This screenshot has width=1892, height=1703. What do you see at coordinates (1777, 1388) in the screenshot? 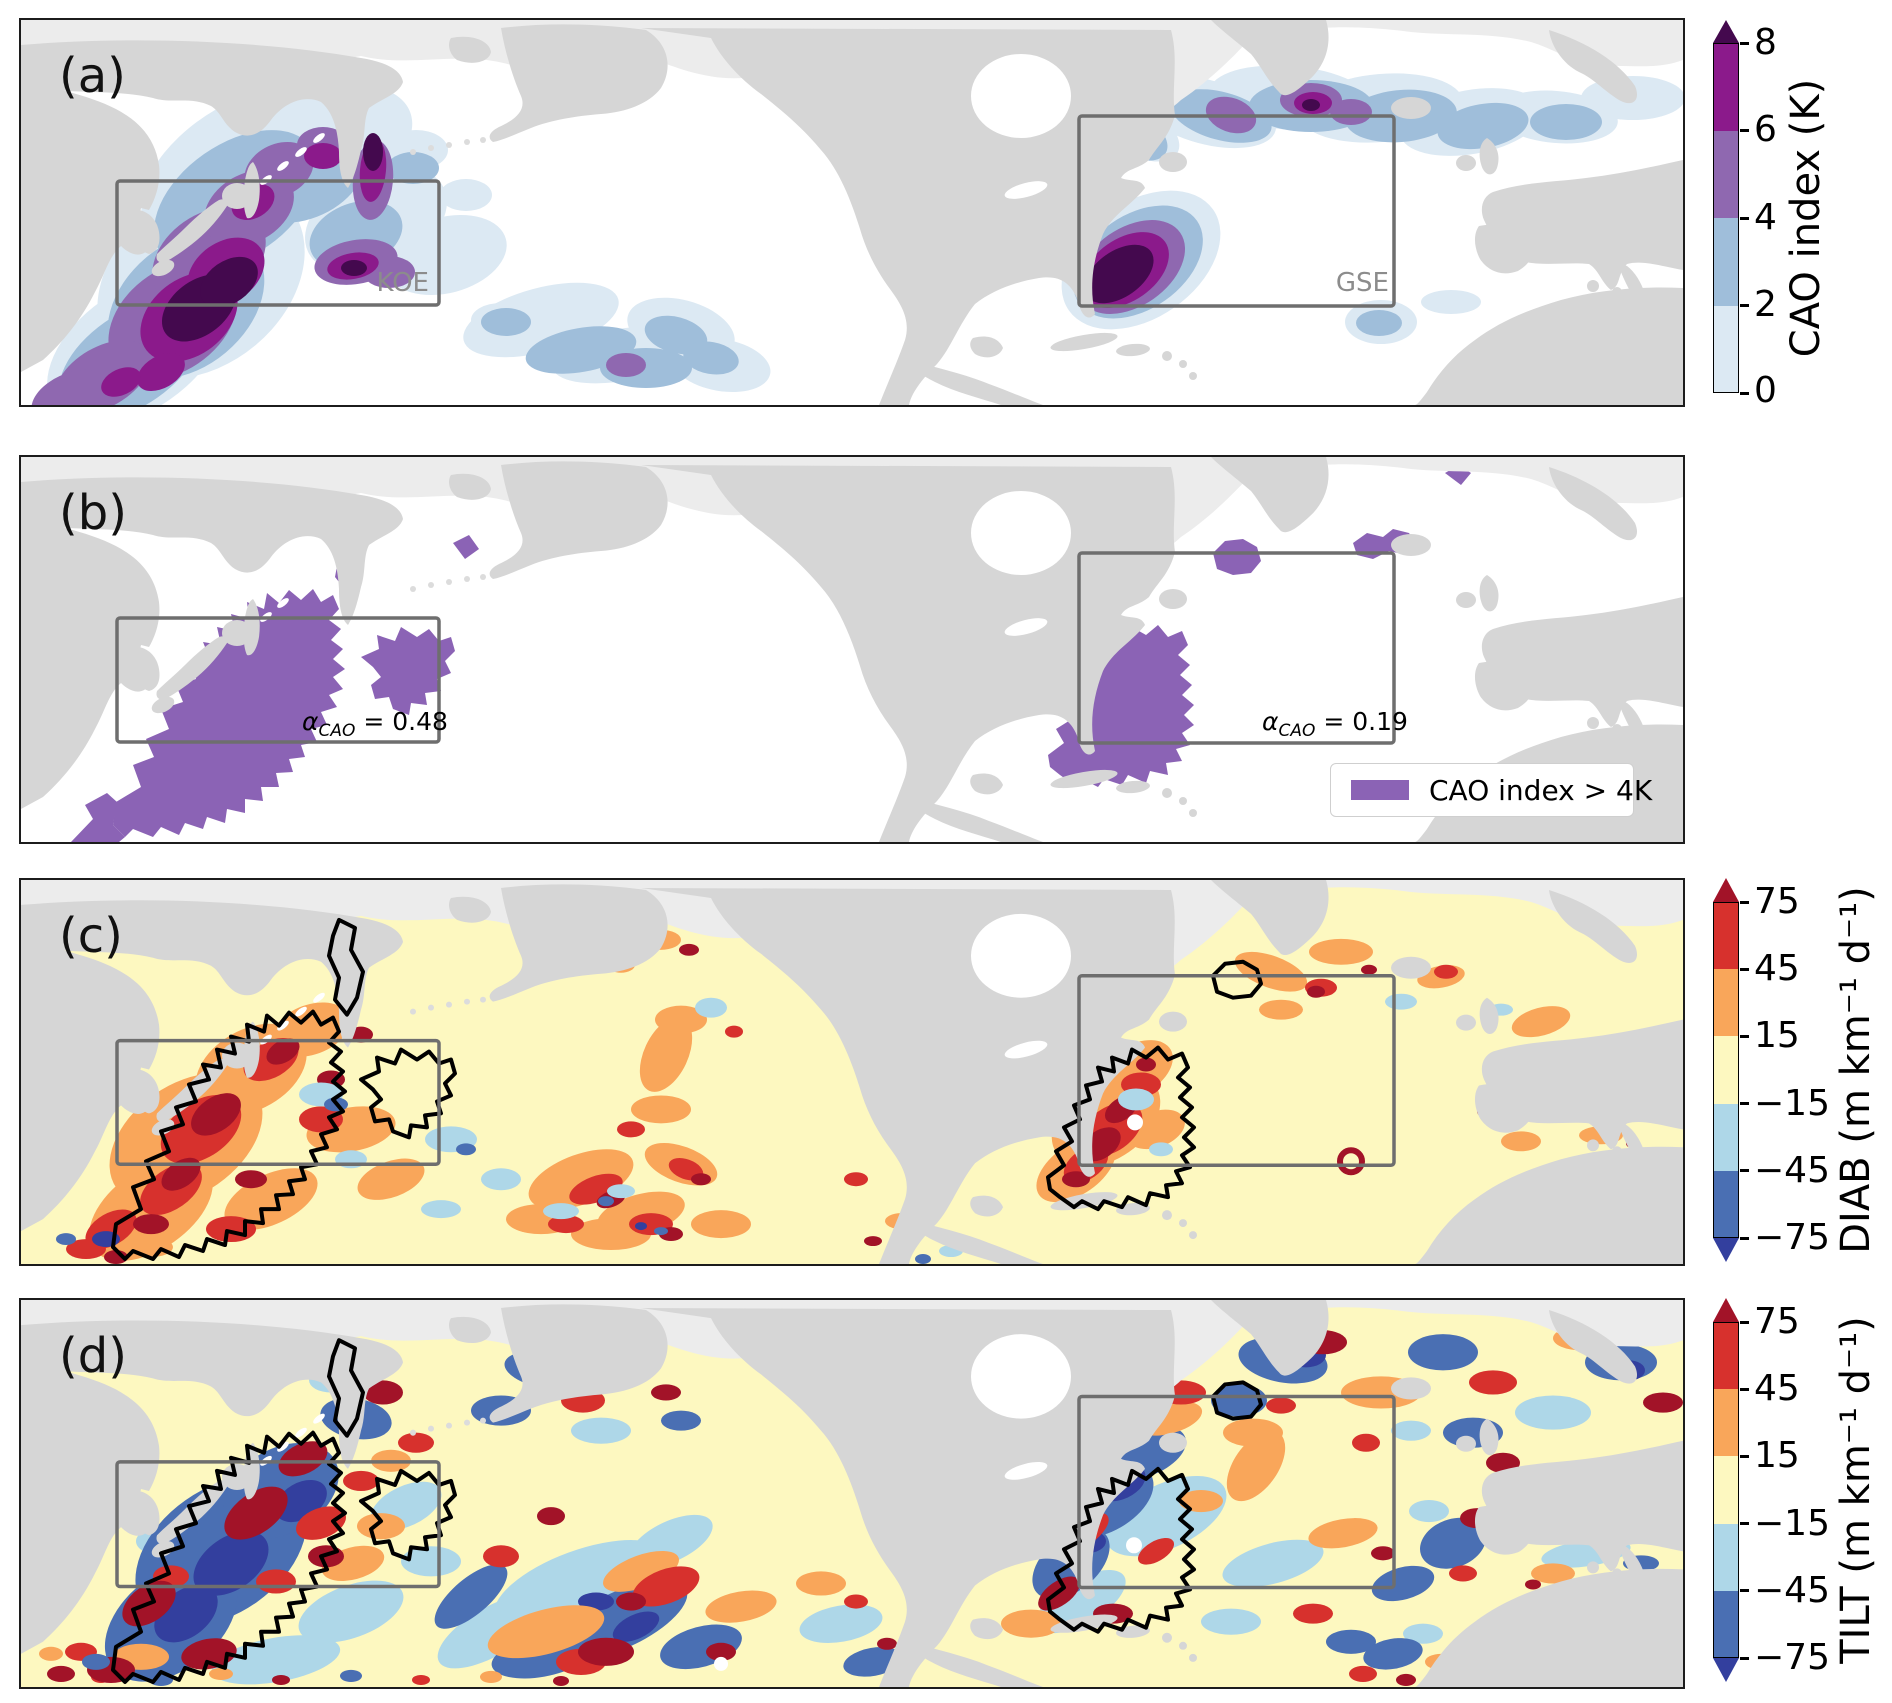
I see `tilt-tick-45: 45` at bounding box center [1777, 1388].